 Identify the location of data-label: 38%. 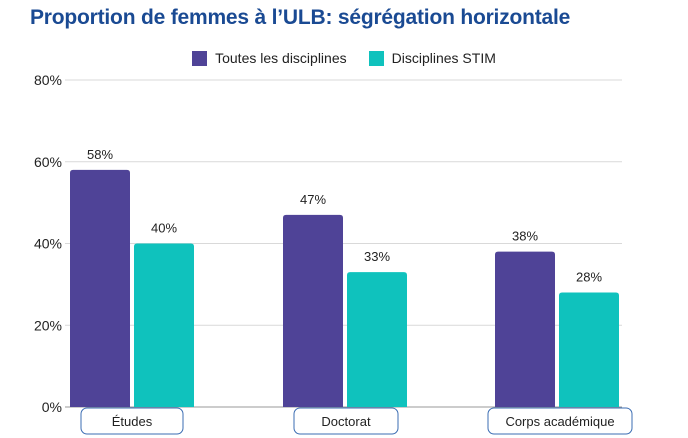
(525, 236).